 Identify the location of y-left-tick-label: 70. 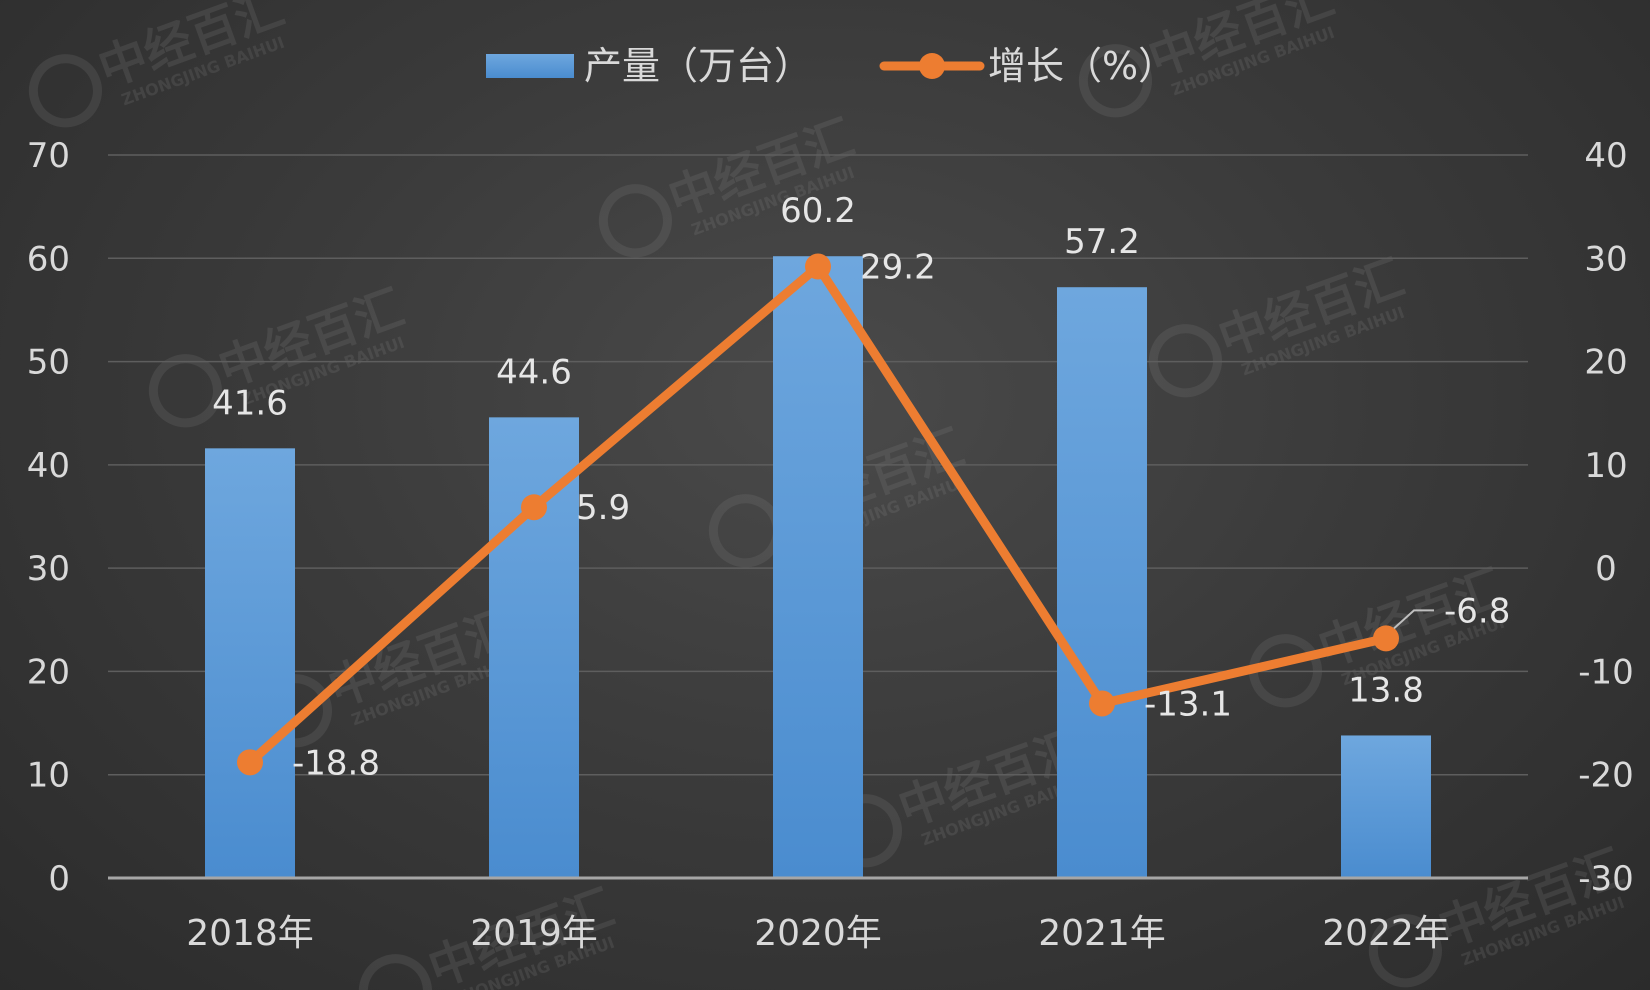
(48, 156).